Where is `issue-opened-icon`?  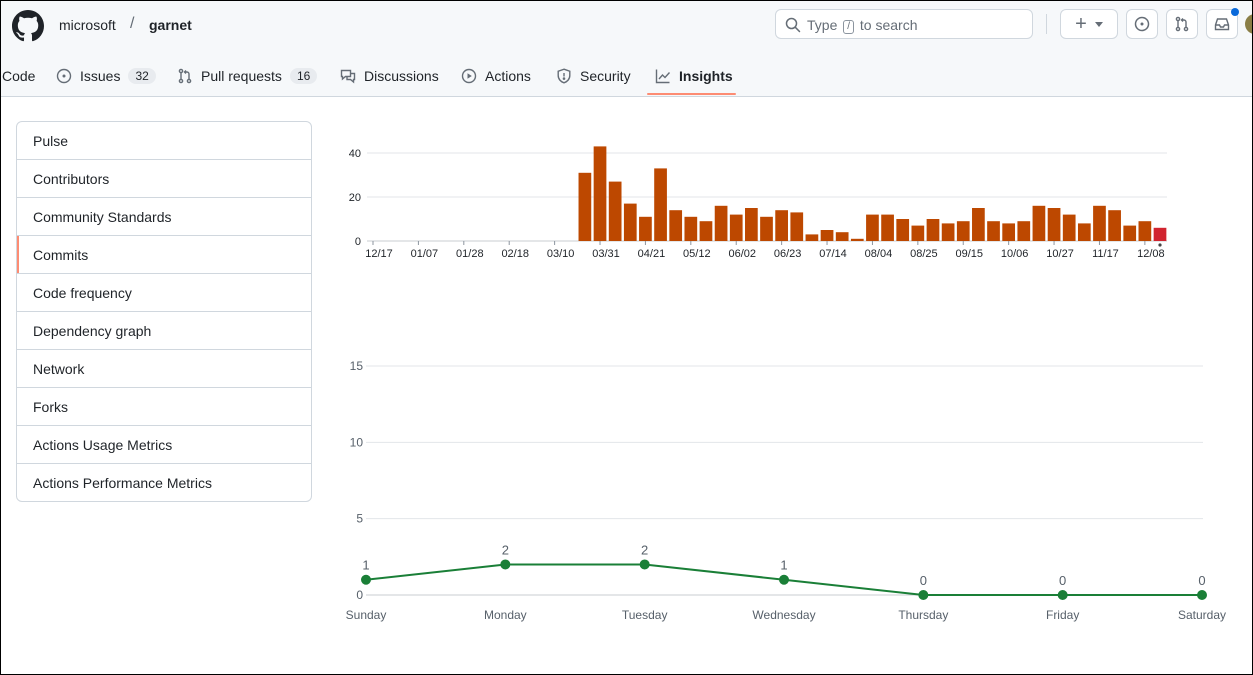 issue-opened-icon is located at coordinates (1142, 24).